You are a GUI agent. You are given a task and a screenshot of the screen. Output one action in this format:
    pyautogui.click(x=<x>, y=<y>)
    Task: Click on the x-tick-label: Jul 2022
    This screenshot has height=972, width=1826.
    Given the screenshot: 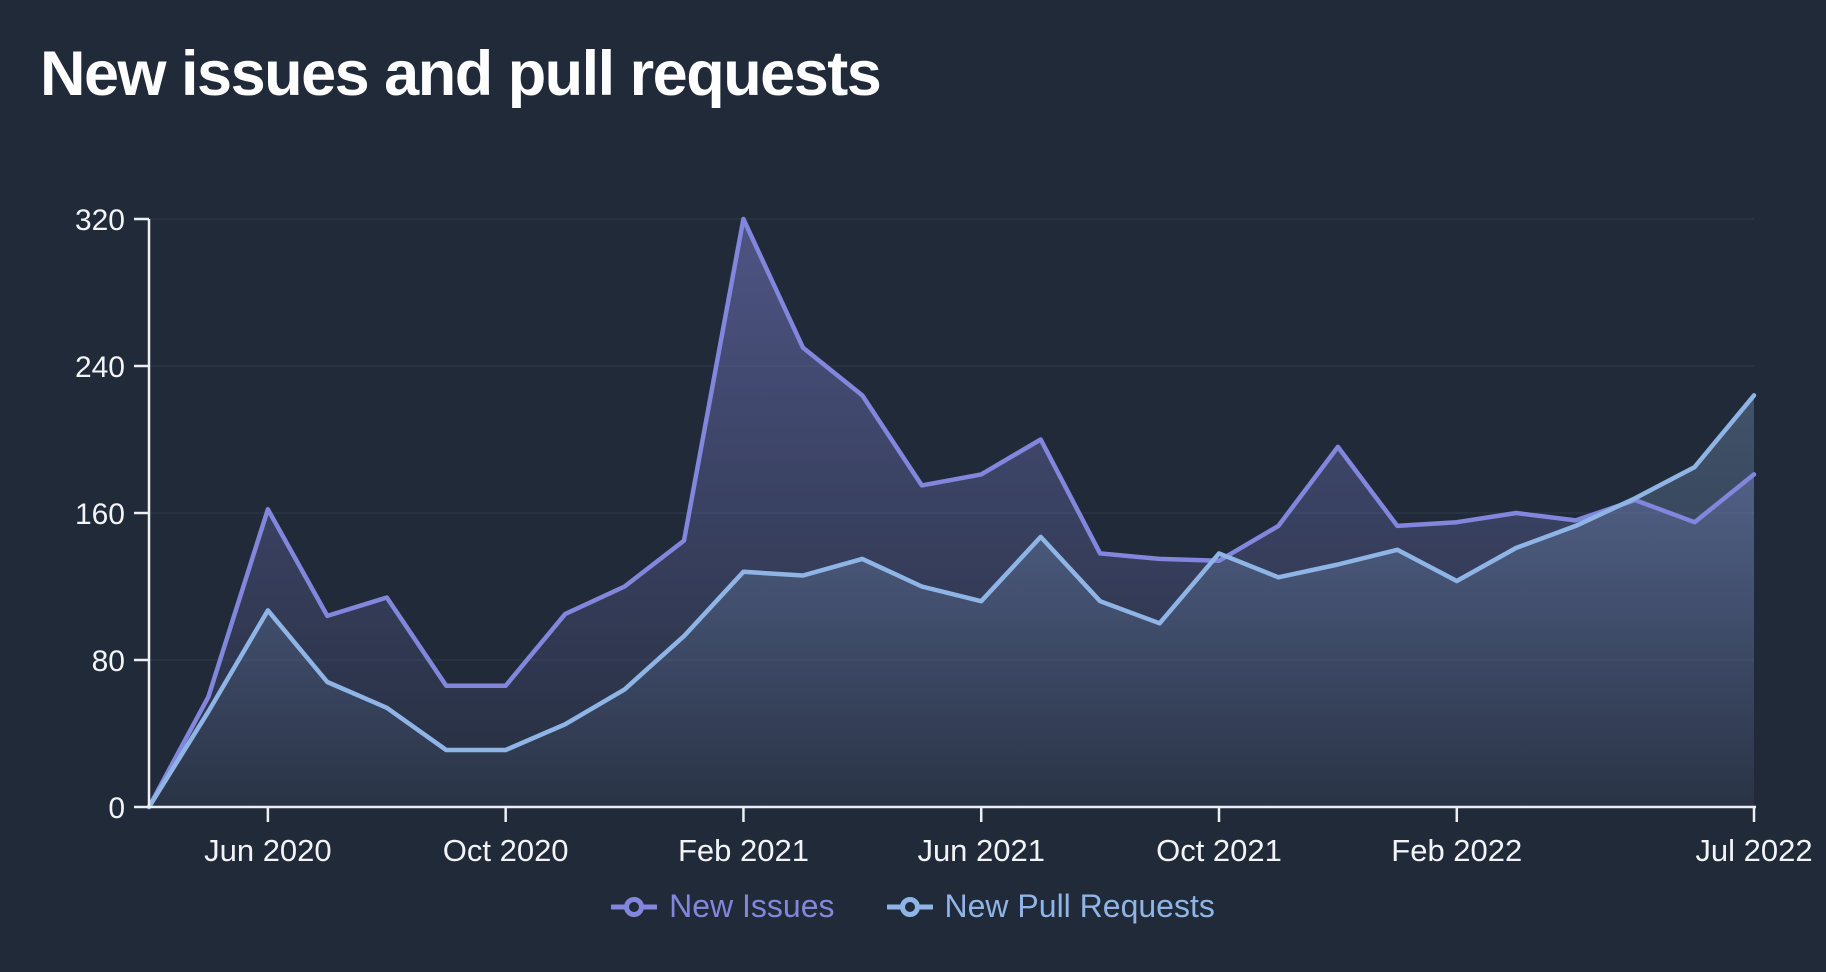 What is the action you would take?
    pyautogui.click(x=1753, y=850)
    